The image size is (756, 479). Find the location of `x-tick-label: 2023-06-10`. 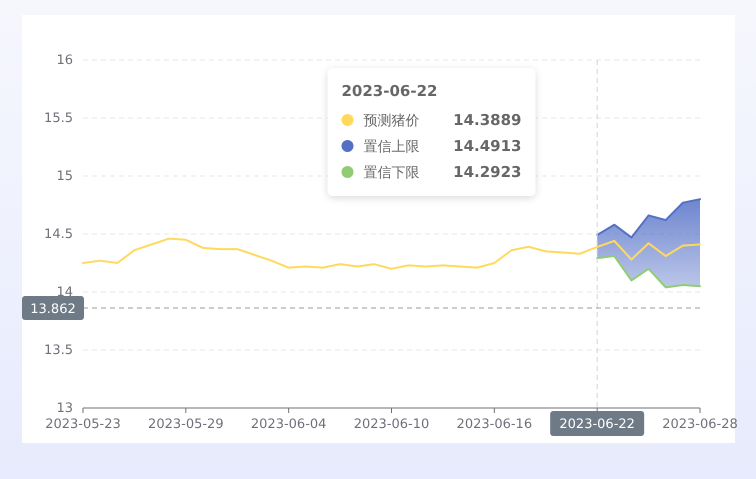

x-tick-label: 2023-06-10 is located at coordinates (392, 424).